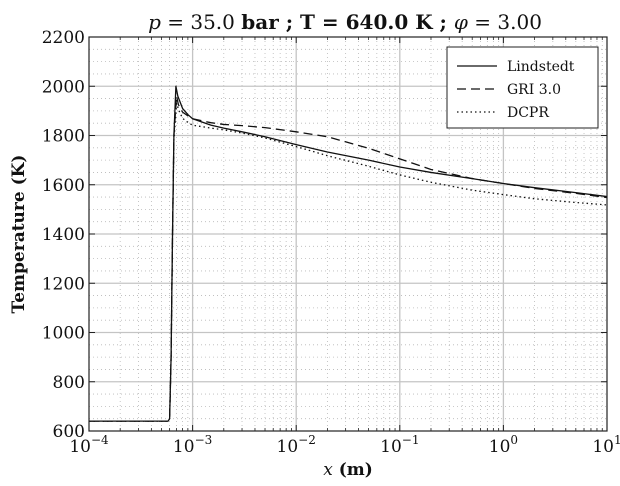 Image resolution: width=620 pixels, height=486 pixels. What do you see at coordinates (461, 22) in the screenshot?
I see `title-phi-symbol: φ` at bounding box center [461, 22].